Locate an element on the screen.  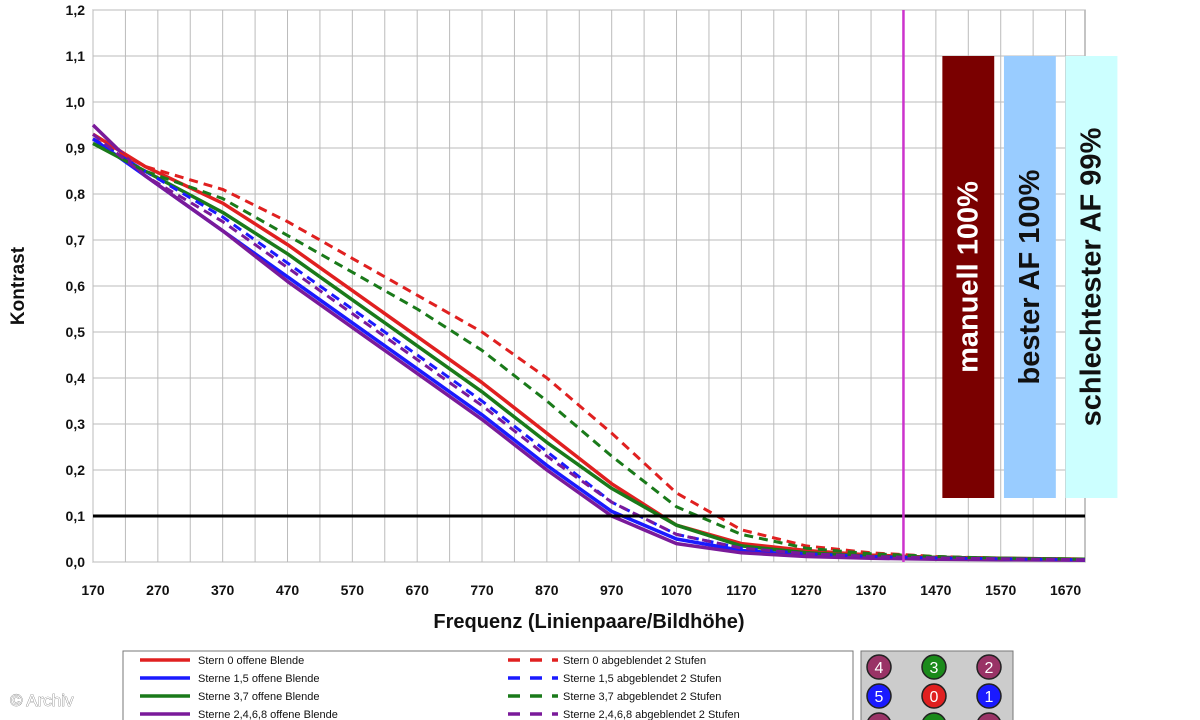
y-tick-label: 1,2 is located at coordinates (76, 10).